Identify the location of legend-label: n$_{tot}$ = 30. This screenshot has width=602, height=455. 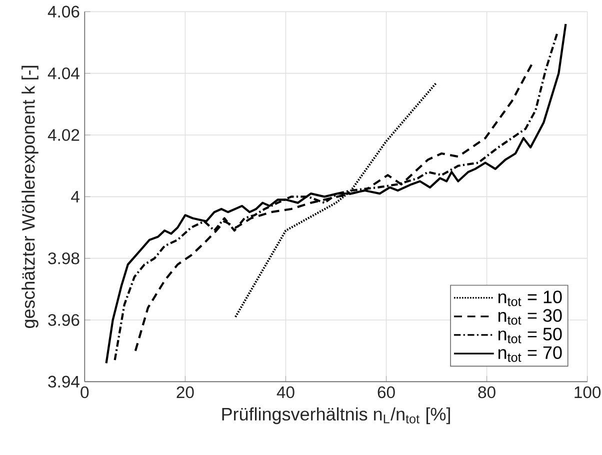
(530, 317).